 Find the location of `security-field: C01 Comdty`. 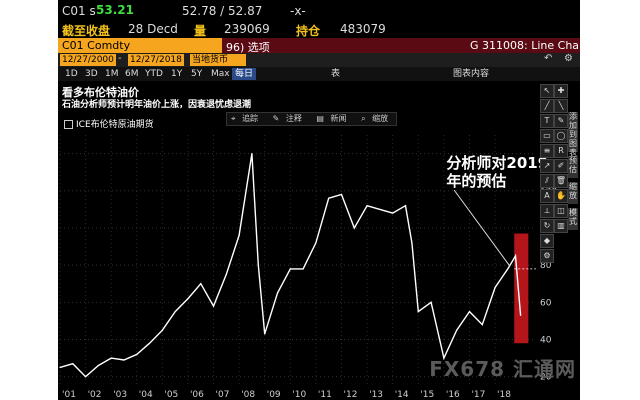

security-field: C01 Comdty is located at coordinates (140, 45).